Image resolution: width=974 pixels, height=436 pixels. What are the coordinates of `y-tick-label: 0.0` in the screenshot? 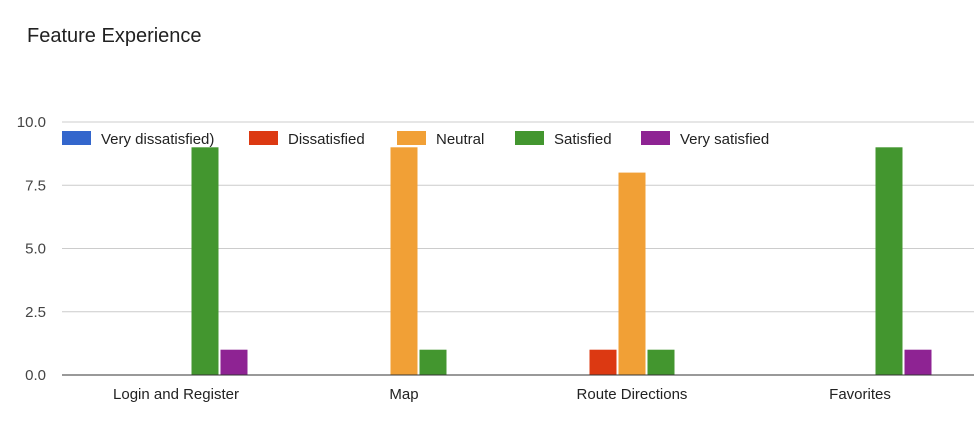 It's located at (35, 375).